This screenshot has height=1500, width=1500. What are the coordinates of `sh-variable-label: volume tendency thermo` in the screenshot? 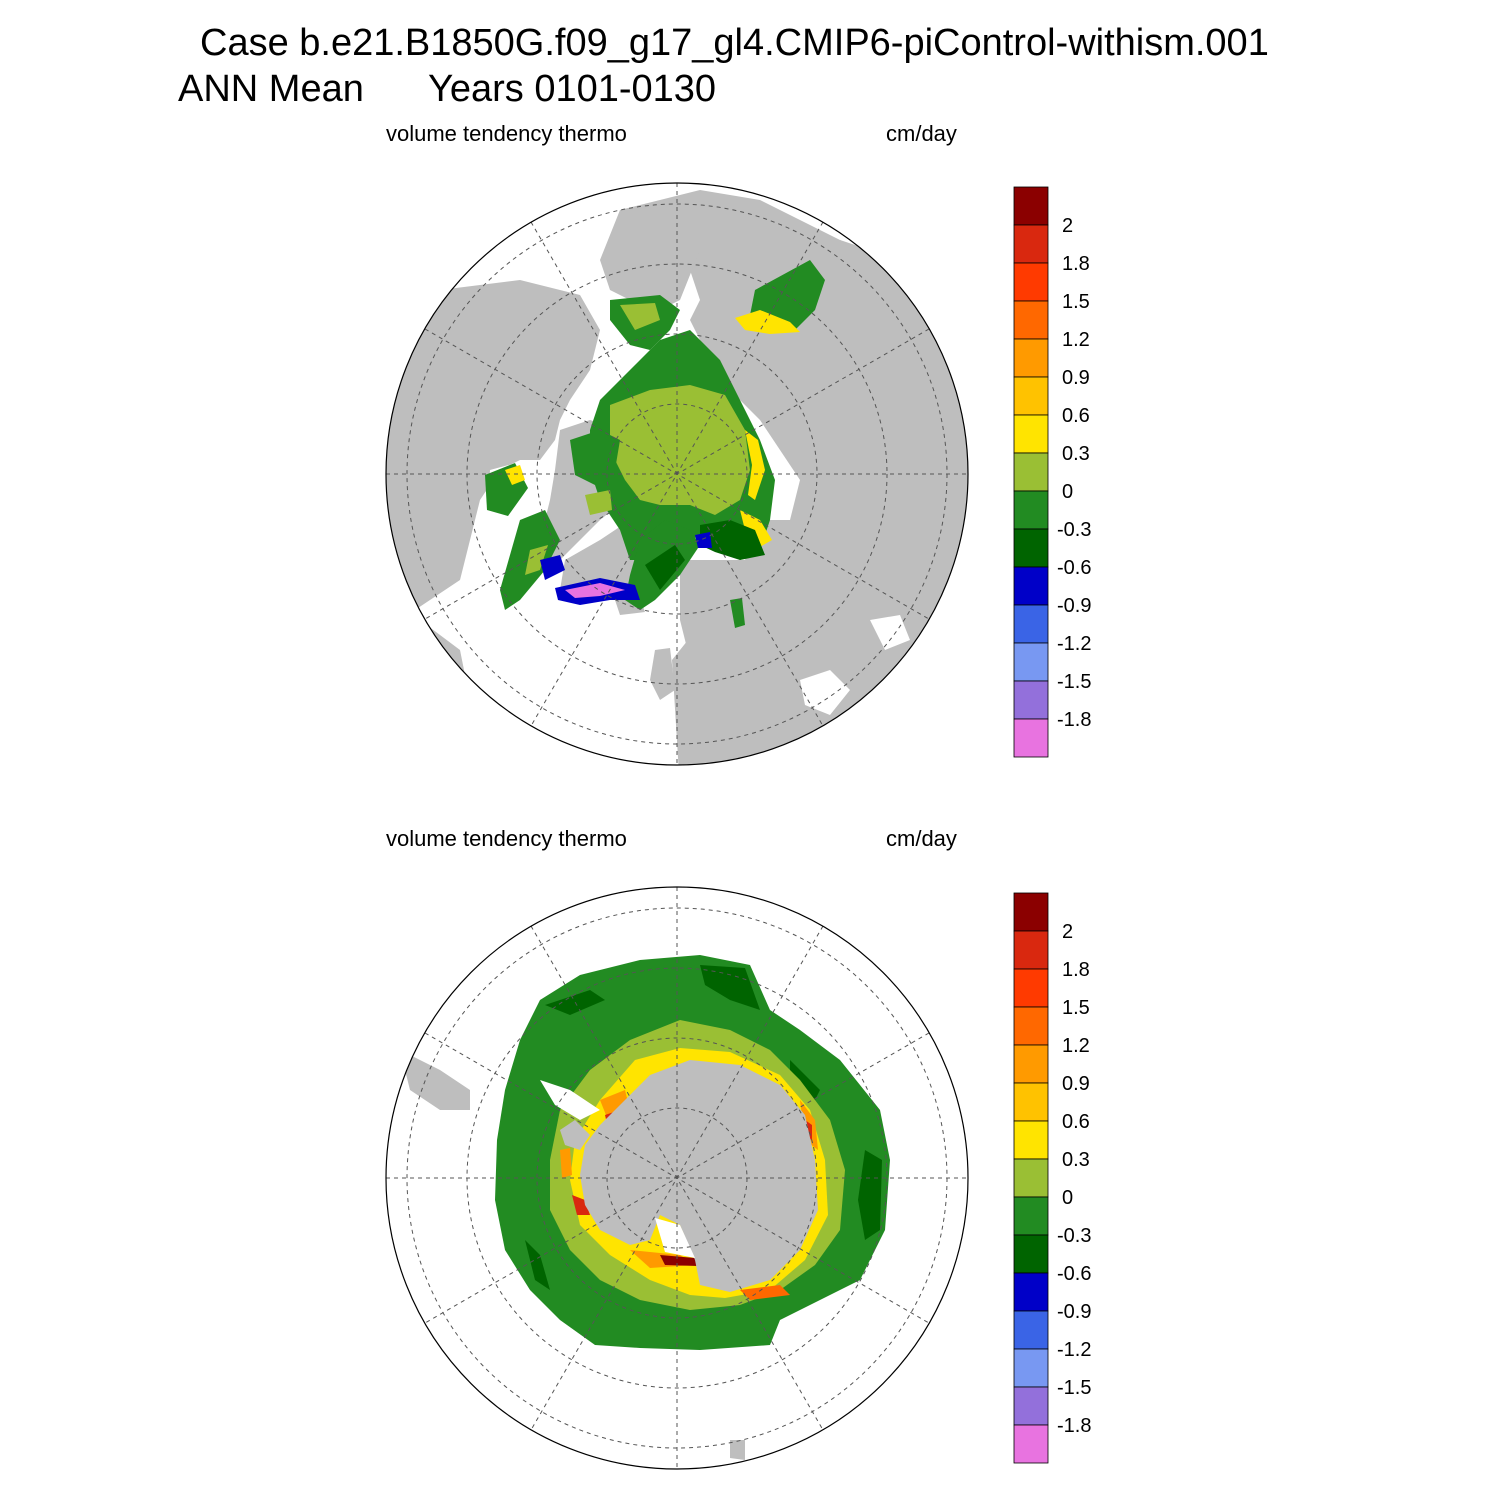 It's located at (506, 838).